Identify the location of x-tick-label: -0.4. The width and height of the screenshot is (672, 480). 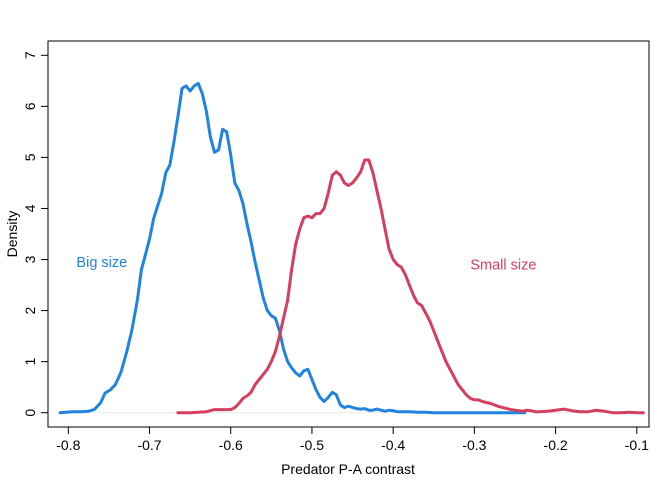
(393, 445).